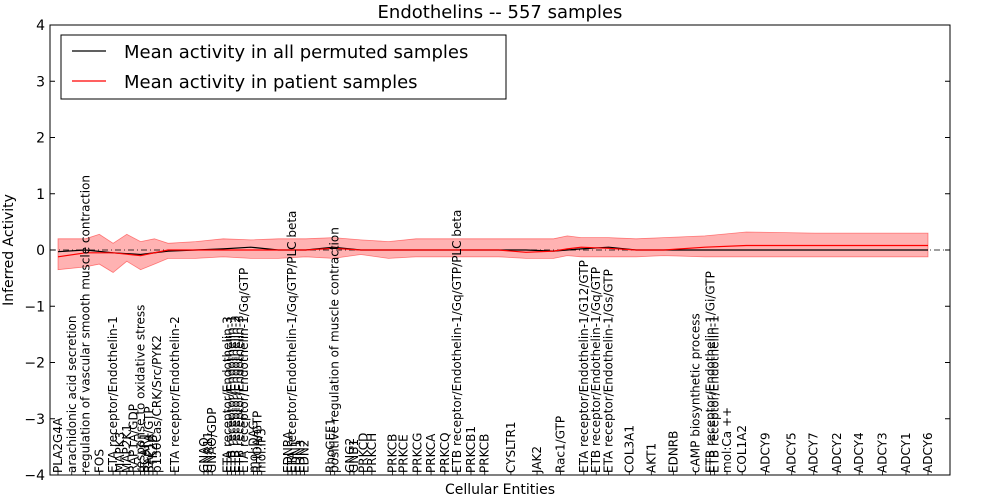 The image size is (1000, 500). I want to click on x-tick-label: RAP1A/GDP, so click(134, 438).